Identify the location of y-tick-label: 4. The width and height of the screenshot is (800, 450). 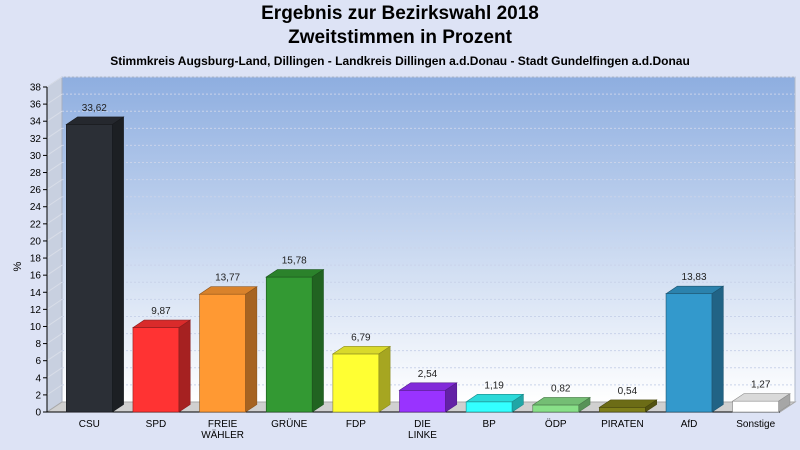
(38, 378).